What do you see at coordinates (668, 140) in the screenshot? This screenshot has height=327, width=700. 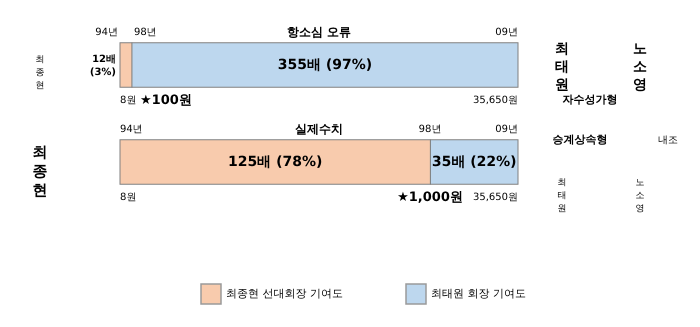 I see `text: 내조` at bounding box center [668, 140].